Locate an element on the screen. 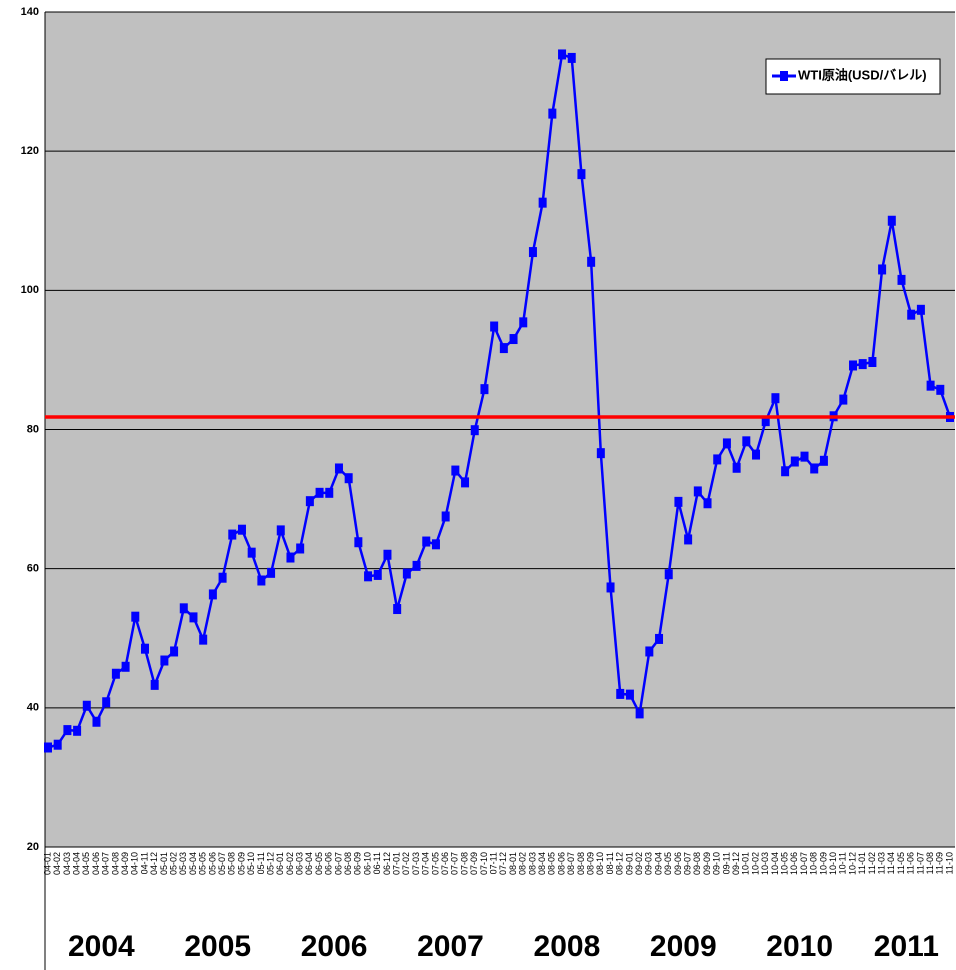  year-label: 2010 is located at coordinates (799, 946).